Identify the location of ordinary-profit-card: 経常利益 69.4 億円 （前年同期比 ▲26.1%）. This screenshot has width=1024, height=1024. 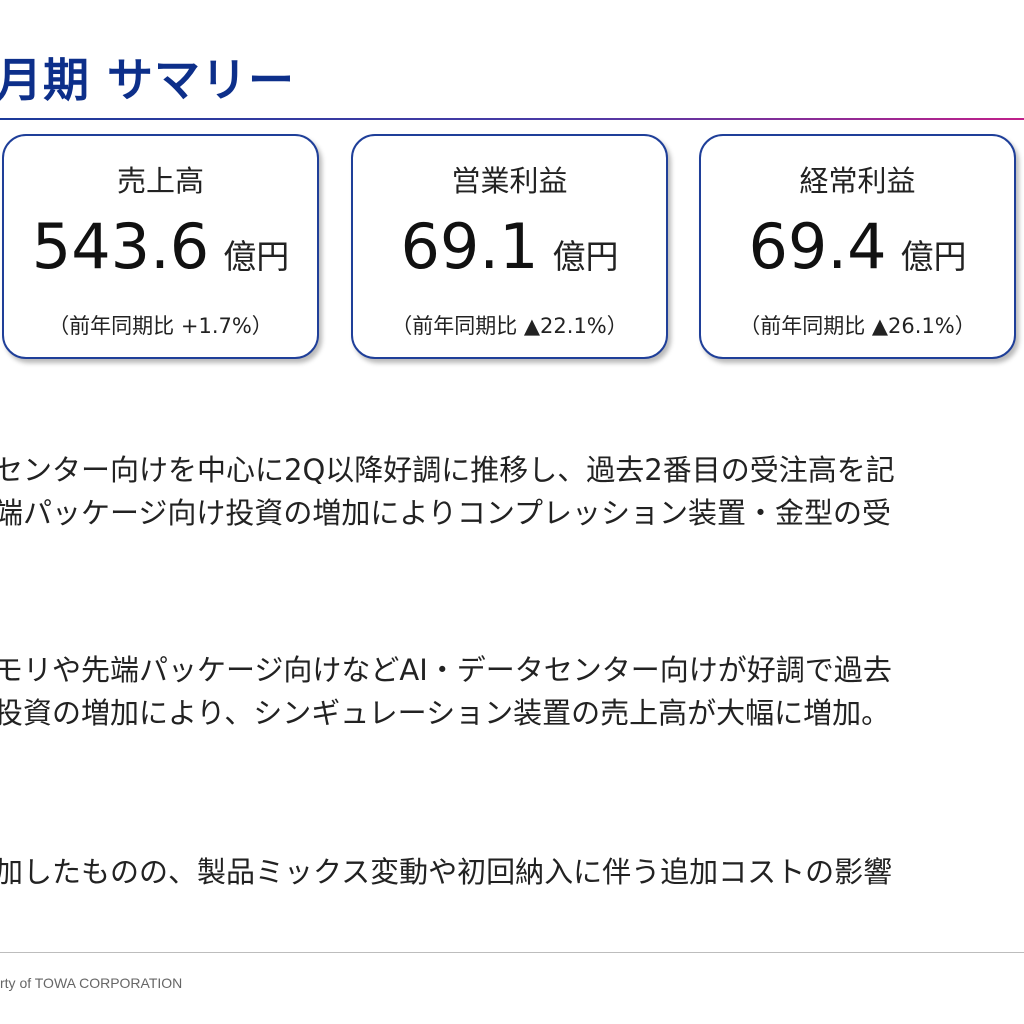
(857, 246).